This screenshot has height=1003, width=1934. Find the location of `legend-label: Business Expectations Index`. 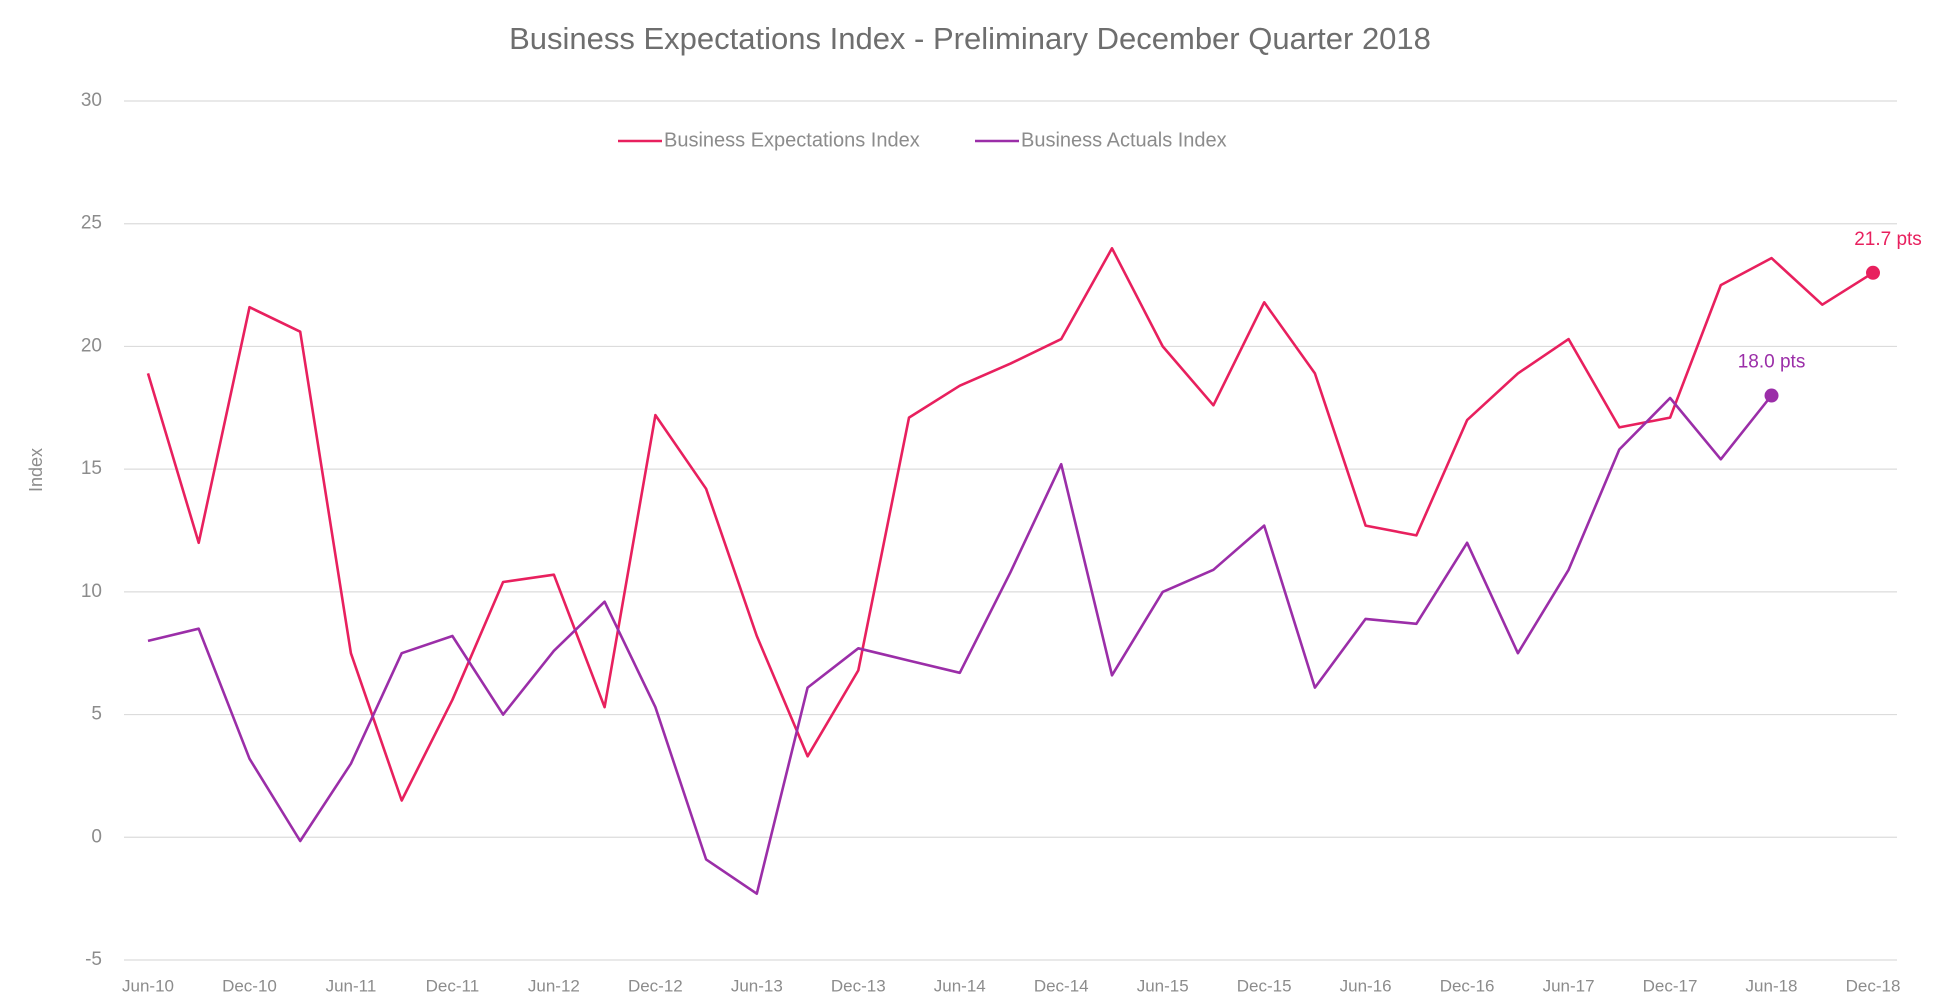

legend-label: Business Expectations Index is located at coordinates (792, 140).